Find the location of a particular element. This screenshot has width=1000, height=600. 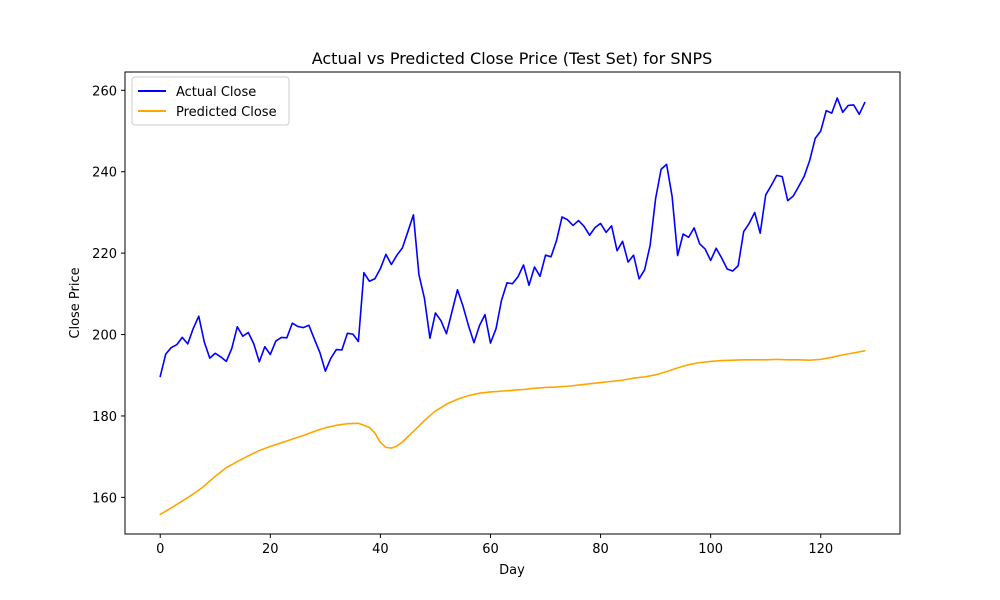

y-axis-ticks: 160 180 200 220 240 260 is located at coordinates (108, 295).